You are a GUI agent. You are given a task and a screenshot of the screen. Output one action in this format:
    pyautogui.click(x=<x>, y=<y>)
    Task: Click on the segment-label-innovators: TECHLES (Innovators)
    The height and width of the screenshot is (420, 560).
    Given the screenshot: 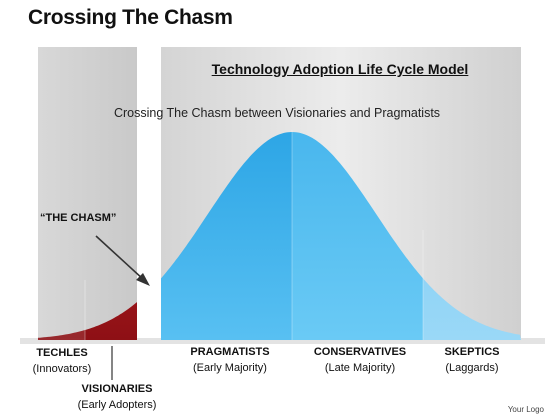 What is the action you would take?
    pyautogui.click(x=62, y=361)
    